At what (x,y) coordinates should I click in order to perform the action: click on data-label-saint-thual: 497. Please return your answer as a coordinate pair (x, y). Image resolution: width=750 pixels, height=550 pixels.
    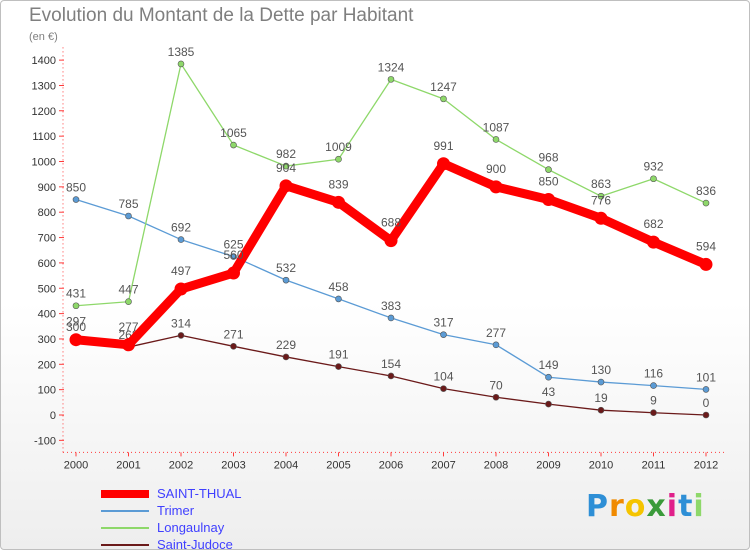
    Looking at the image, I should click on (181, 271).